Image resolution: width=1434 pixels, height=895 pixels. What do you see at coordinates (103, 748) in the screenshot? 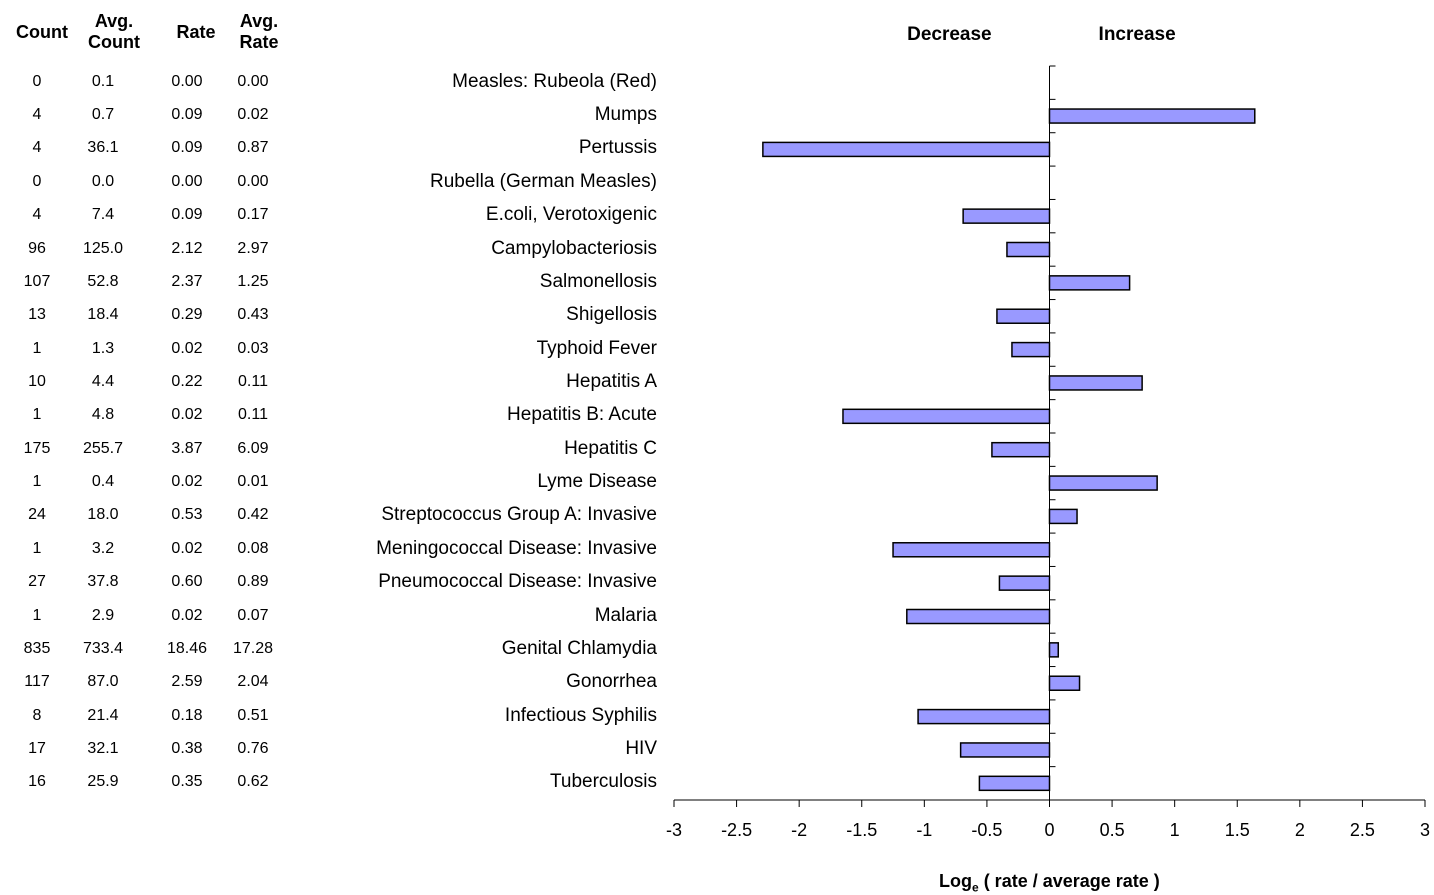
I see `table-cell-avg-count: 32.1` at bounding box center [103, 748].